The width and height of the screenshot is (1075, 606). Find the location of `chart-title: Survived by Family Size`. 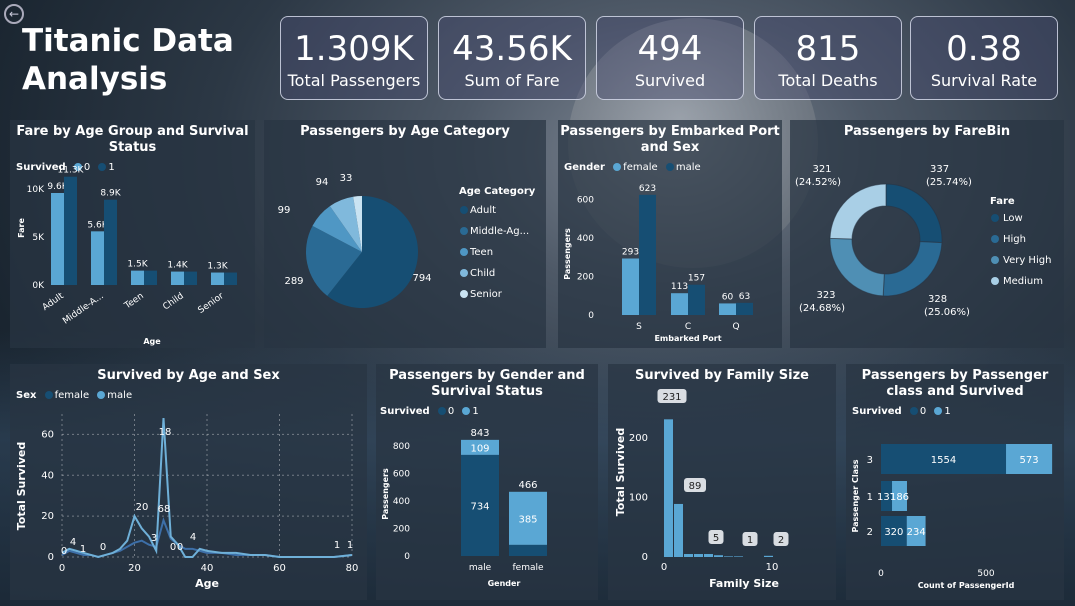

chart-title: Survived by Family Size is located at coordinates (722, 375).